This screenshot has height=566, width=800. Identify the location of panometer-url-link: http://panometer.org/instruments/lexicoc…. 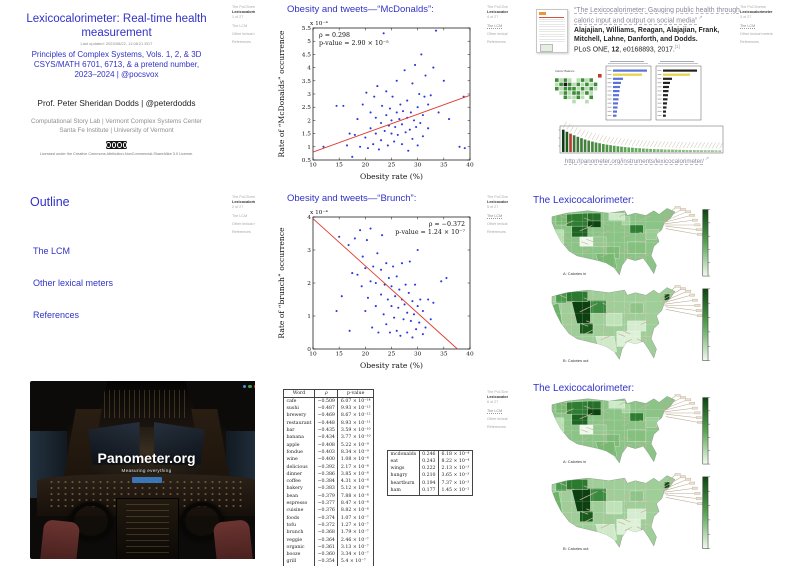
(634, 162).